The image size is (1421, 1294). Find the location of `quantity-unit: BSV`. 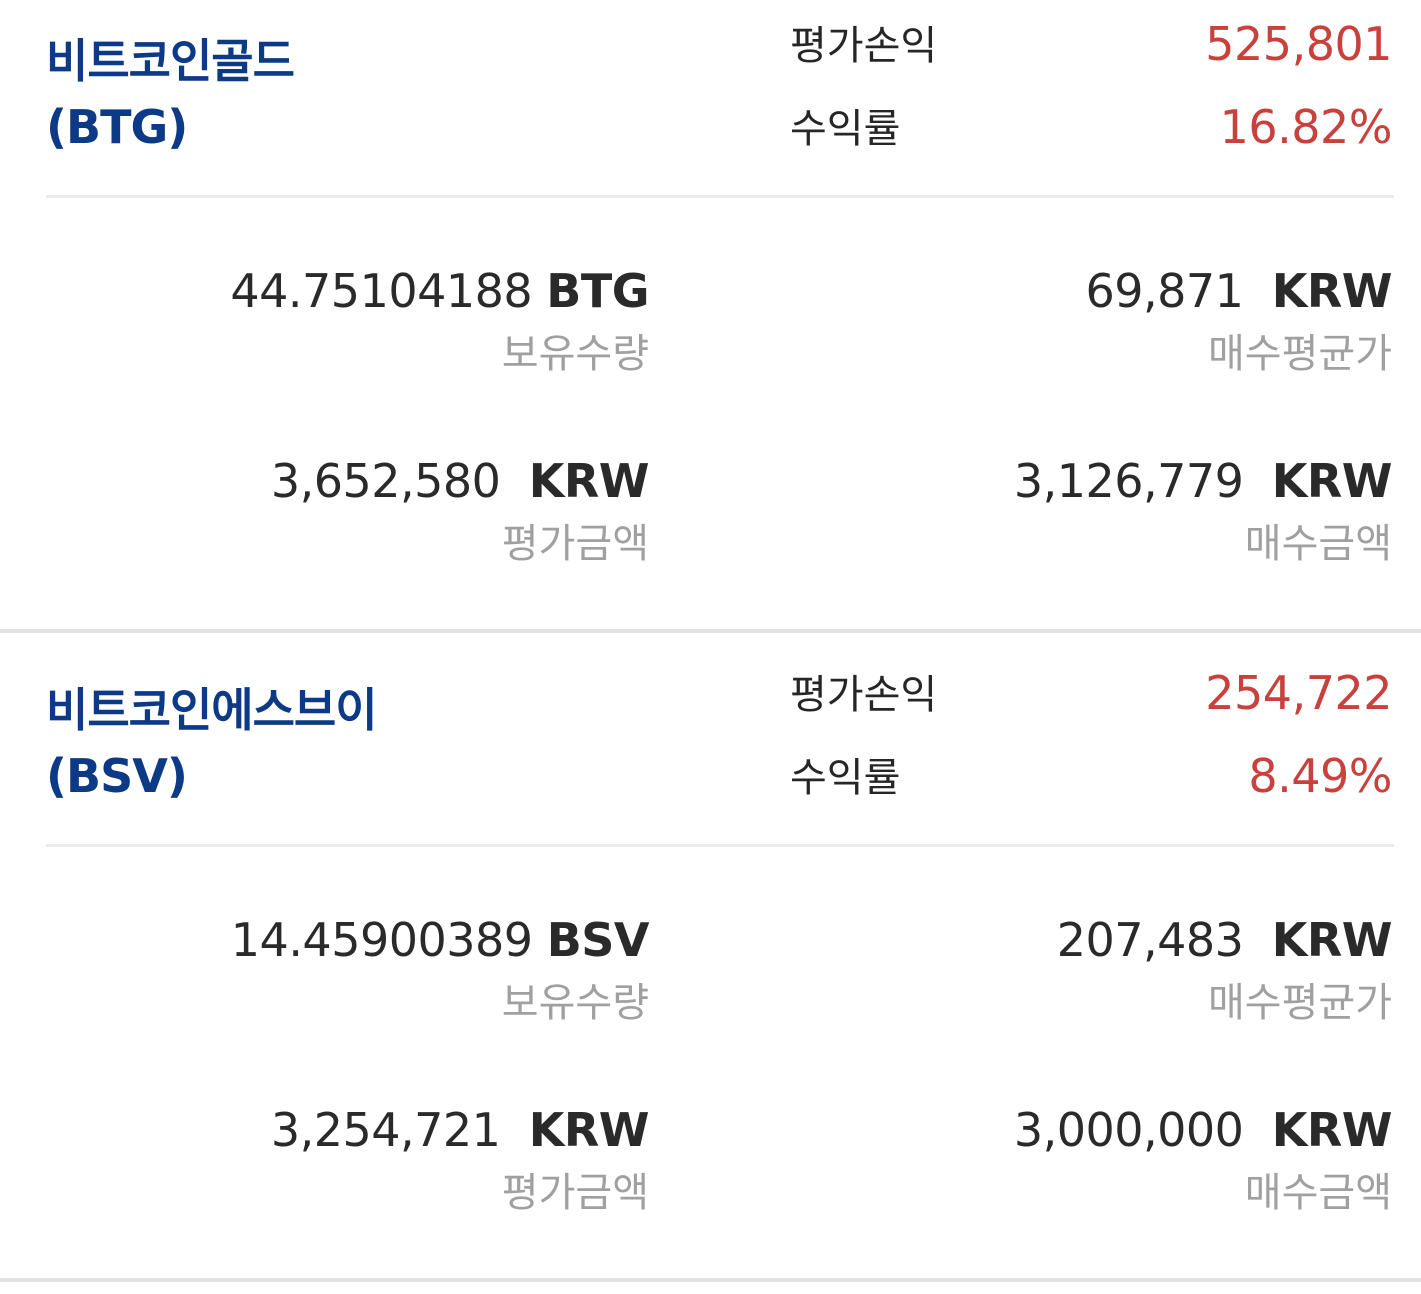

quantity-unit: BSV is located at coordinates (598, 940).